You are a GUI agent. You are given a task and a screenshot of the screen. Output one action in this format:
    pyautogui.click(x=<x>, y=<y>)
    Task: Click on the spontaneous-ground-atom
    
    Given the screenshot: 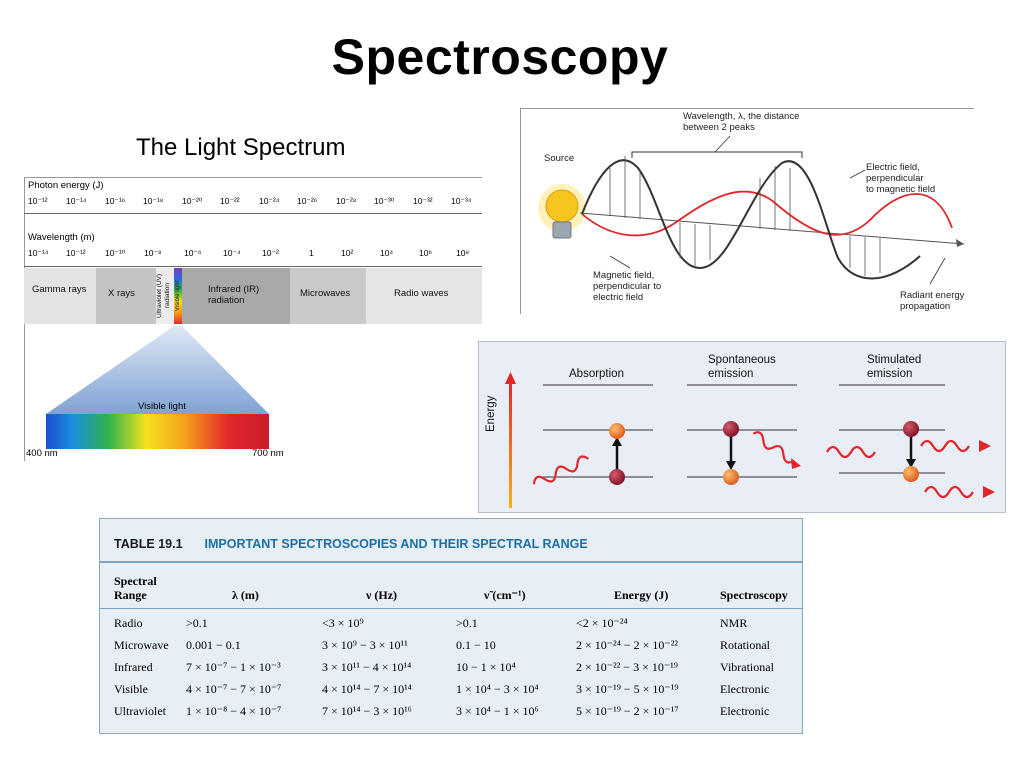 What is the action you would take?
    pyautogui.click(x=731, y=477)
    